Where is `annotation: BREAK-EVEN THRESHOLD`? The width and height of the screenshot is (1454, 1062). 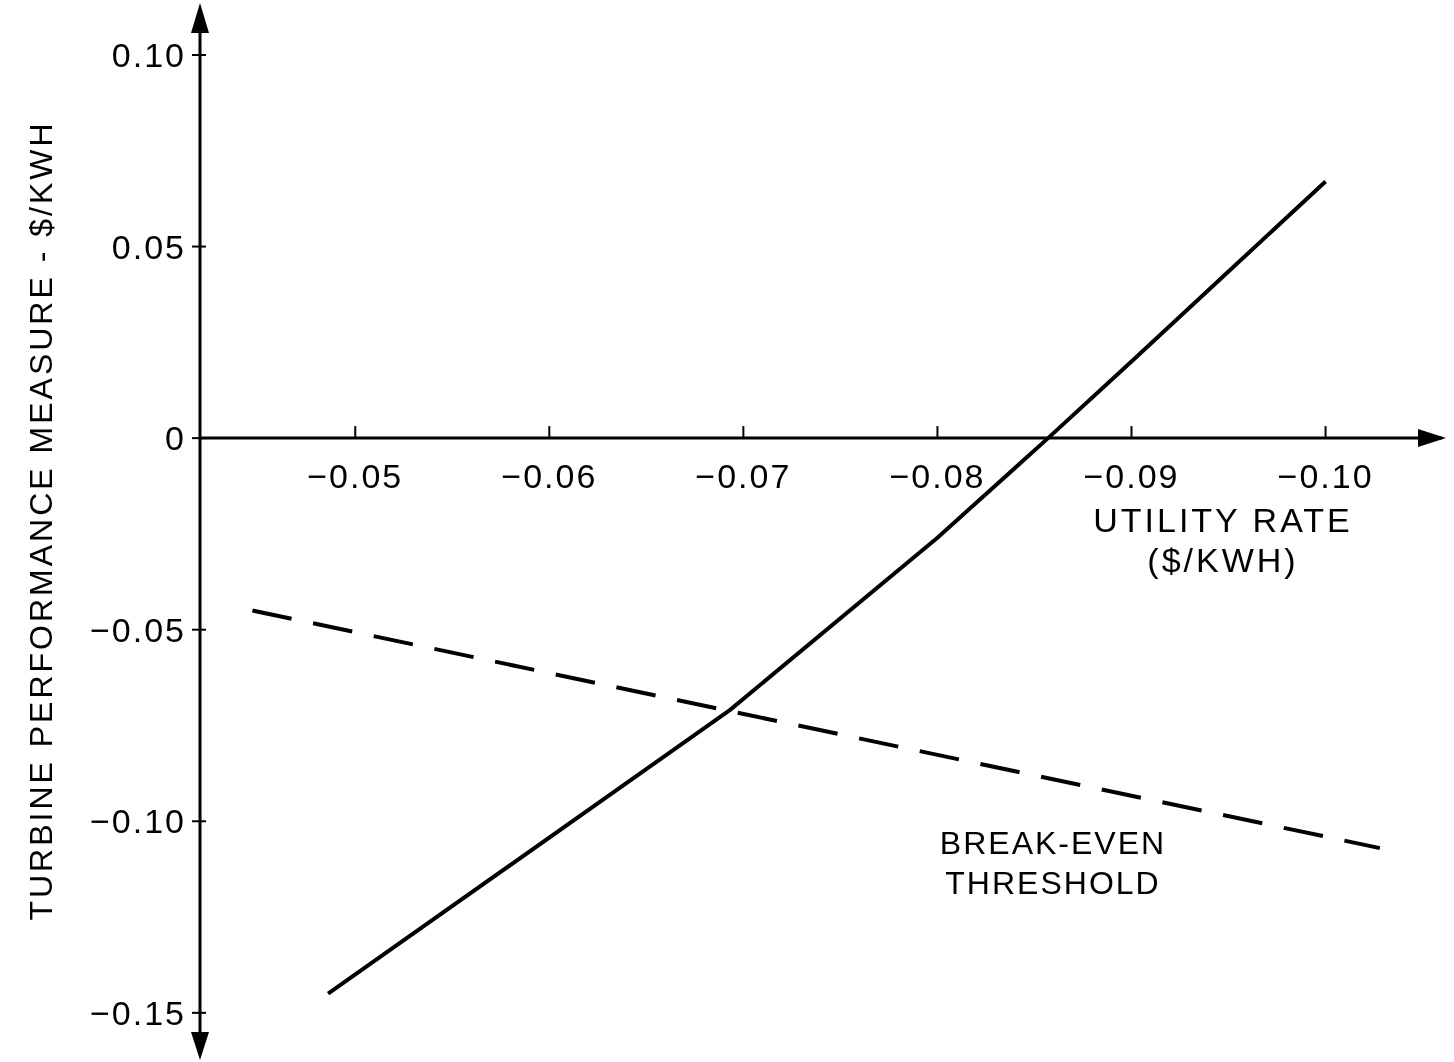 annotation: BREAK-EVEN THRESHOLD is located at coordinates (1053, 863).